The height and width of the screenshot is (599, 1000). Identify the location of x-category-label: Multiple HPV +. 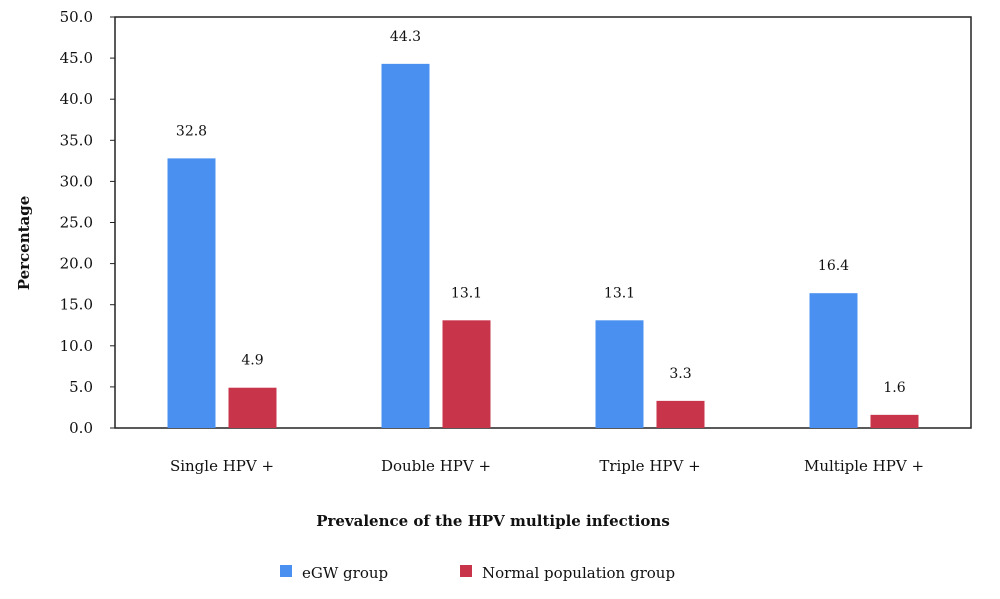
(864, 466).